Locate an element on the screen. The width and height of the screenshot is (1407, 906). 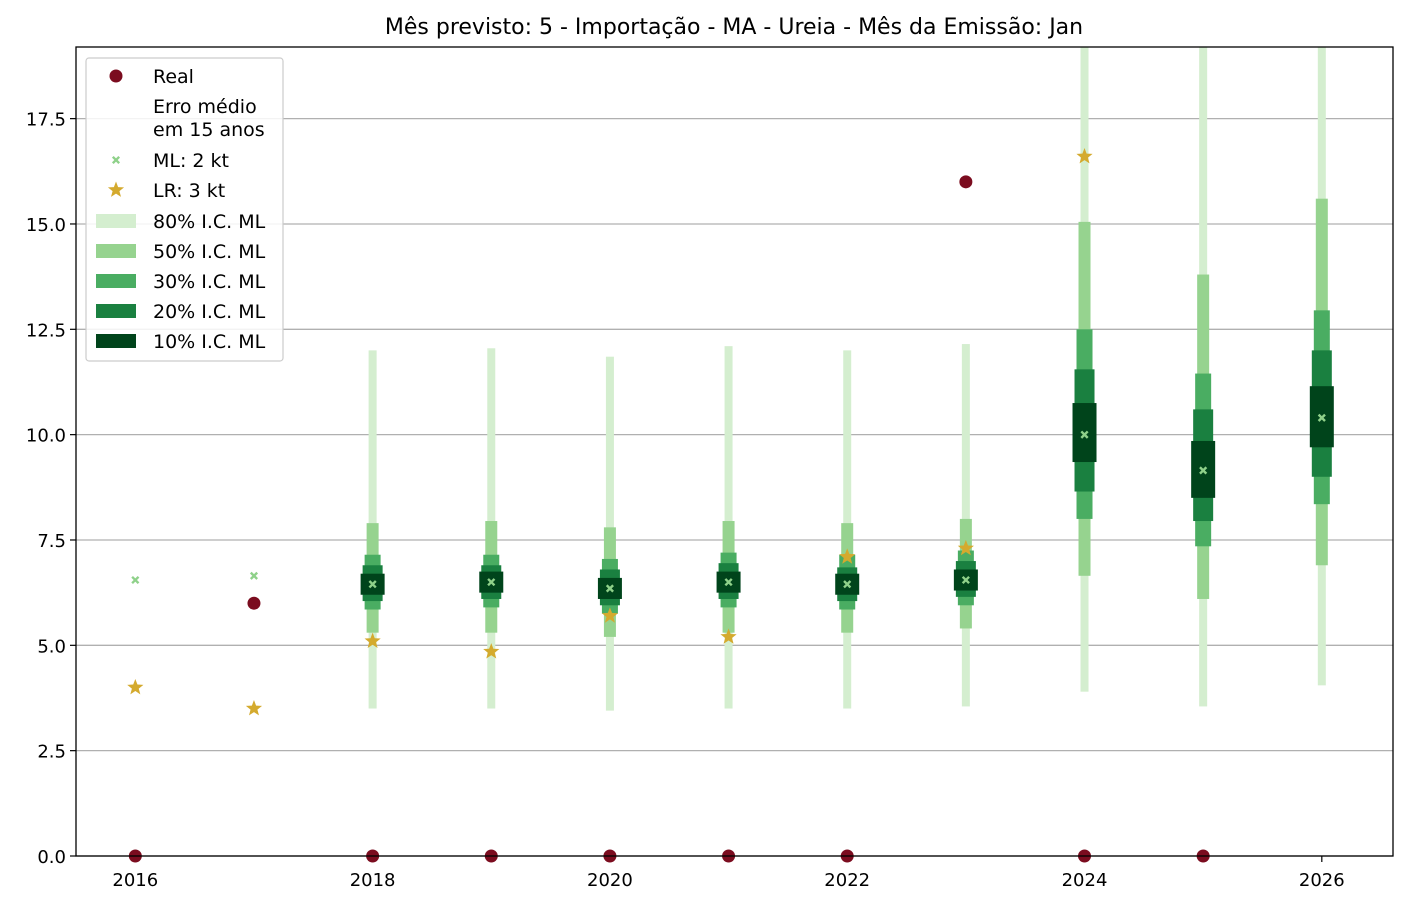
legend-item-ml: ML: 2 kt is located at coordinates (170, 161).